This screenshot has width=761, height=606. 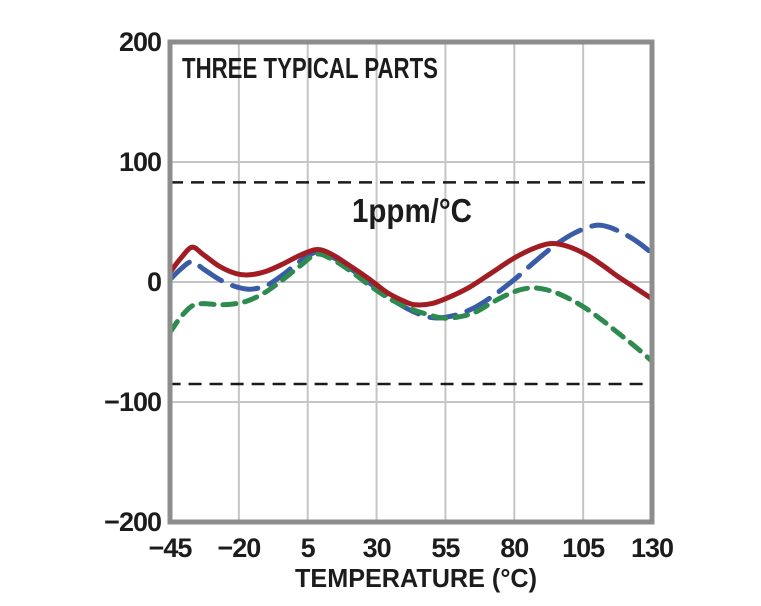 What do you see at coordinates (308, 548) in the screenshot?
I see `x-tick-label-5: 5` at bounding box center [308, 548].